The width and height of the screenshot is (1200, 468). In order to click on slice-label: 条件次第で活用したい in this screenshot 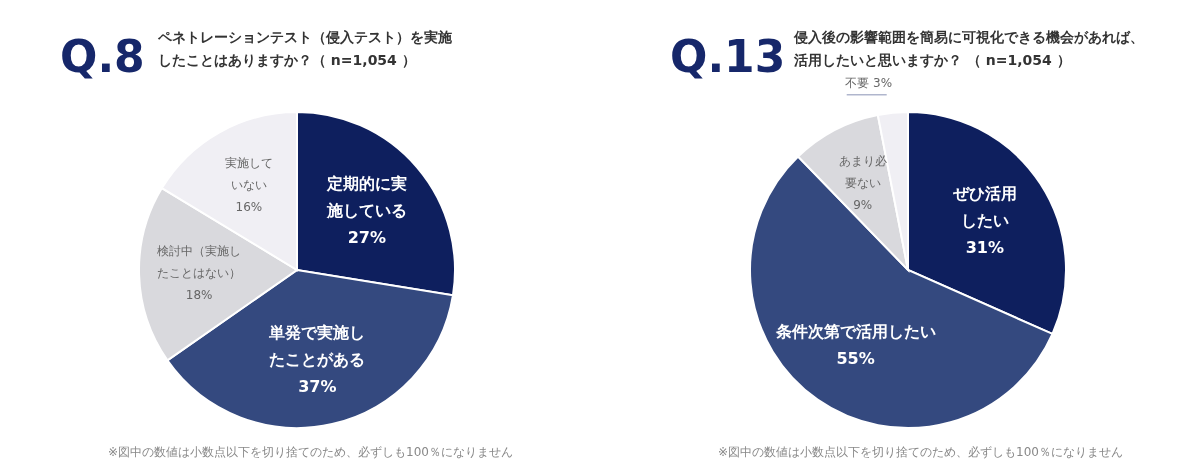, I will do `click(855, 332)`.